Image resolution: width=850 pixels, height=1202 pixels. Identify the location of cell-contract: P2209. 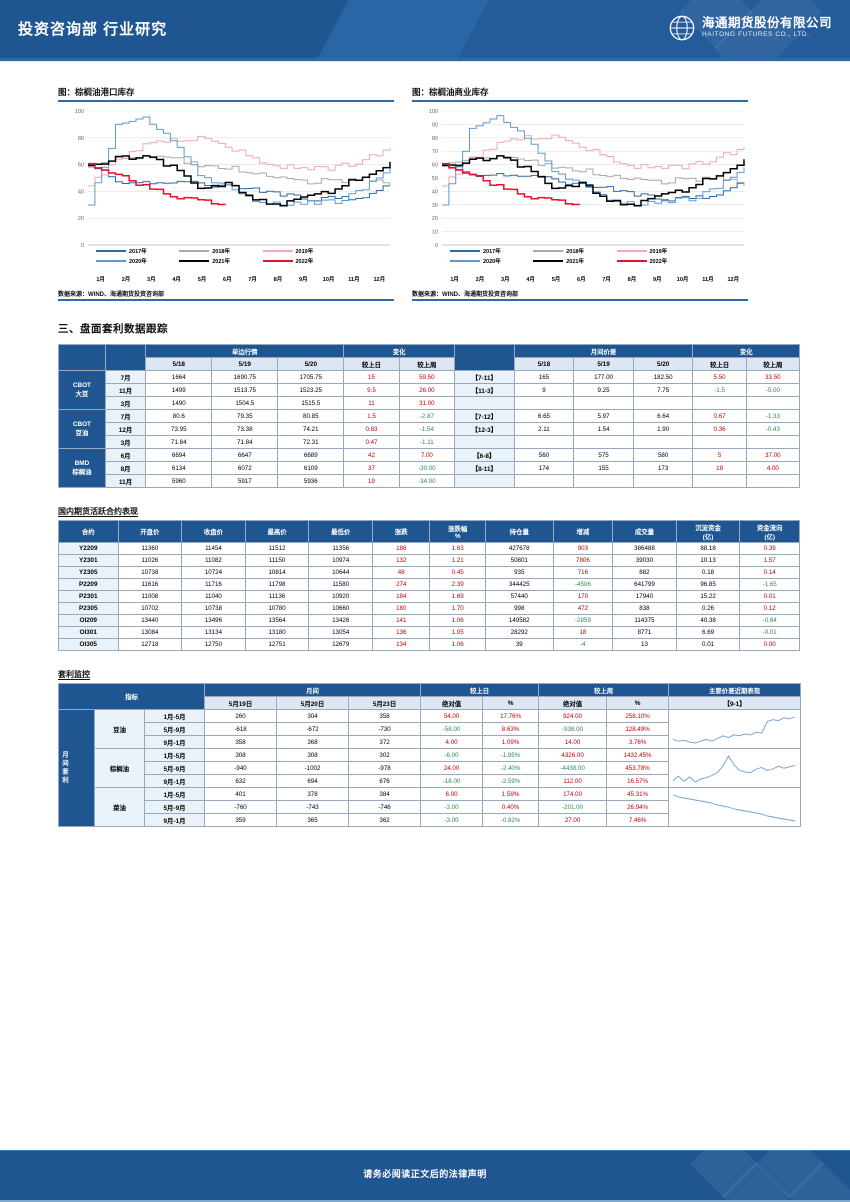
(88, 584).